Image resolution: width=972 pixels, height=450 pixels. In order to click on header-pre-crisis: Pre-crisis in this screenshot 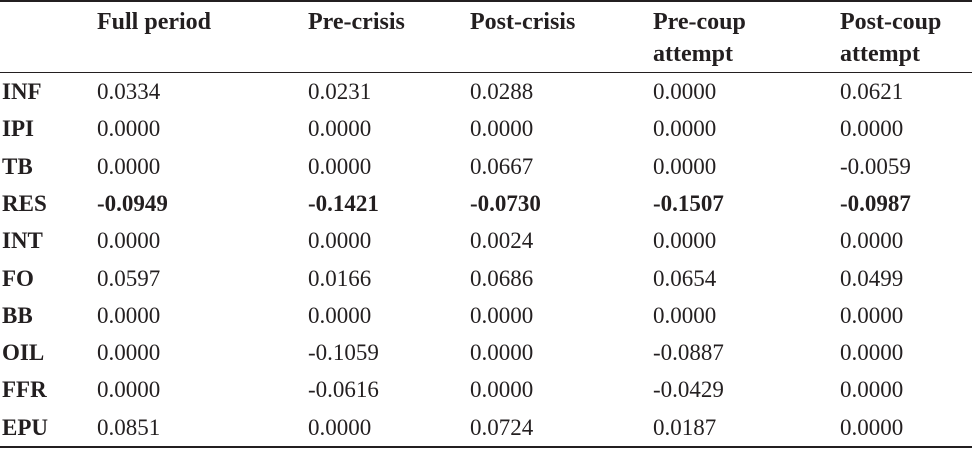, I will do `click(356, 22)`.